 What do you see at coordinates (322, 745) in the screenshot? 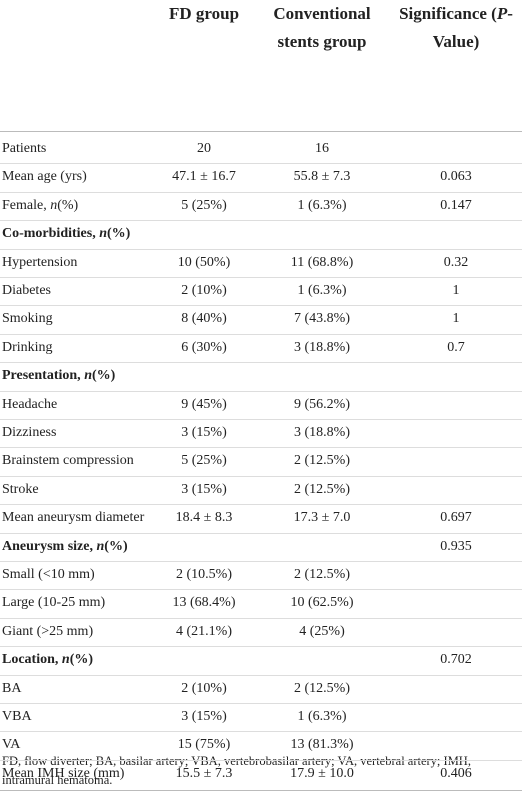
I see `table-cell: 13 (81.3%)` at bounding box center [322, 745].